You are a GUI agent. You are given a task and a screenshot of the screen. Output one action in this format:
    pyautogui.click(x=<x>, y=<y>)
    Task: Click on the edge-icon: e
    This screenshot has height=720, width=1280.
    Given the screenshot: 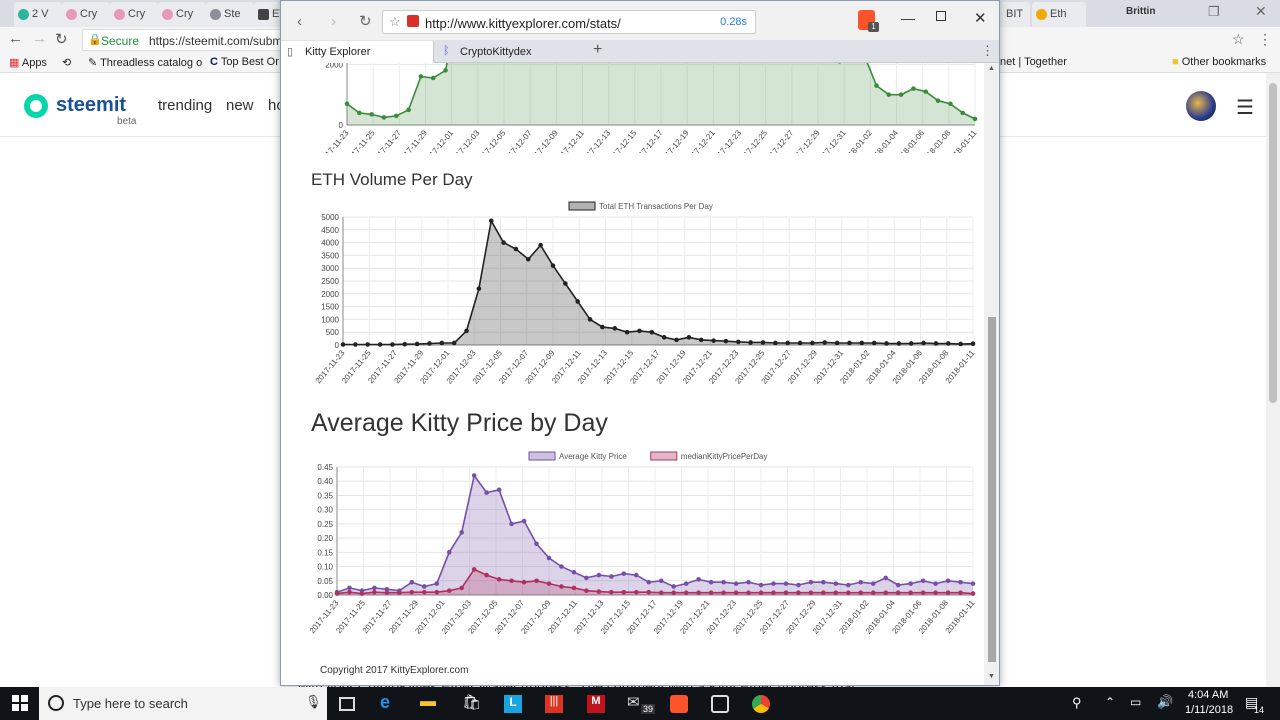 What is the action you would take?
    pyautogui.click(x=385, y=702)
    